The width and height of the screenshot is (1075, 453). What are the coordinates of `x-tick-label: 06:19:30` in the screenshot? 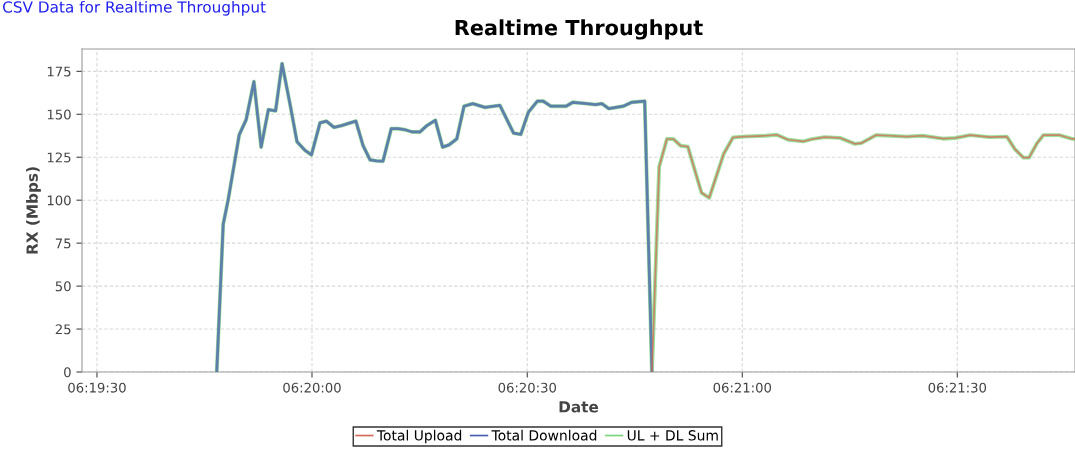 It's located at (97, 387).